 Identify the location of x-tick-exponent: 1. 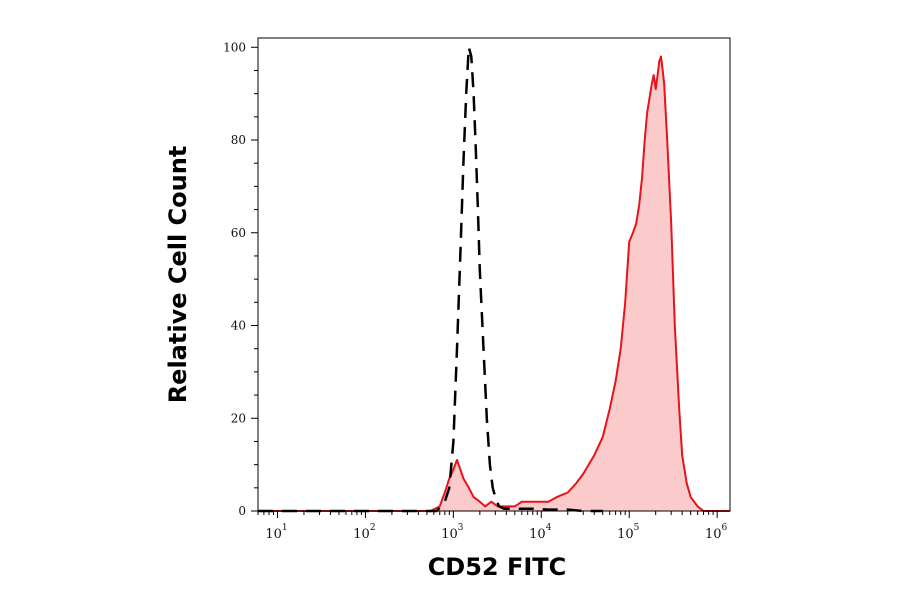
(285, 528).